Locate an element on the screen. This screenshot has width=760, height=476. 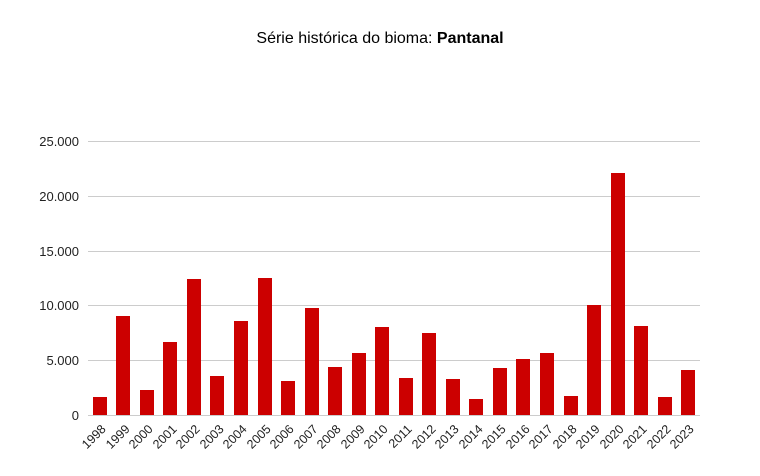
x-tick-label: 2020 is located at coordinates (611, 437).